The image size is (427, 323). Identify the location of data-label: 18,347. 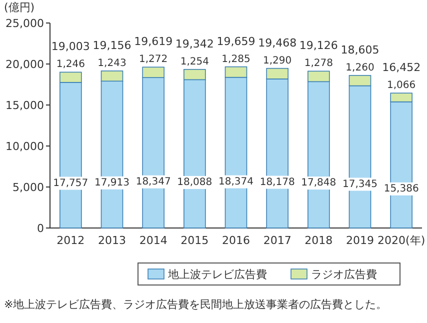
(153, 182).